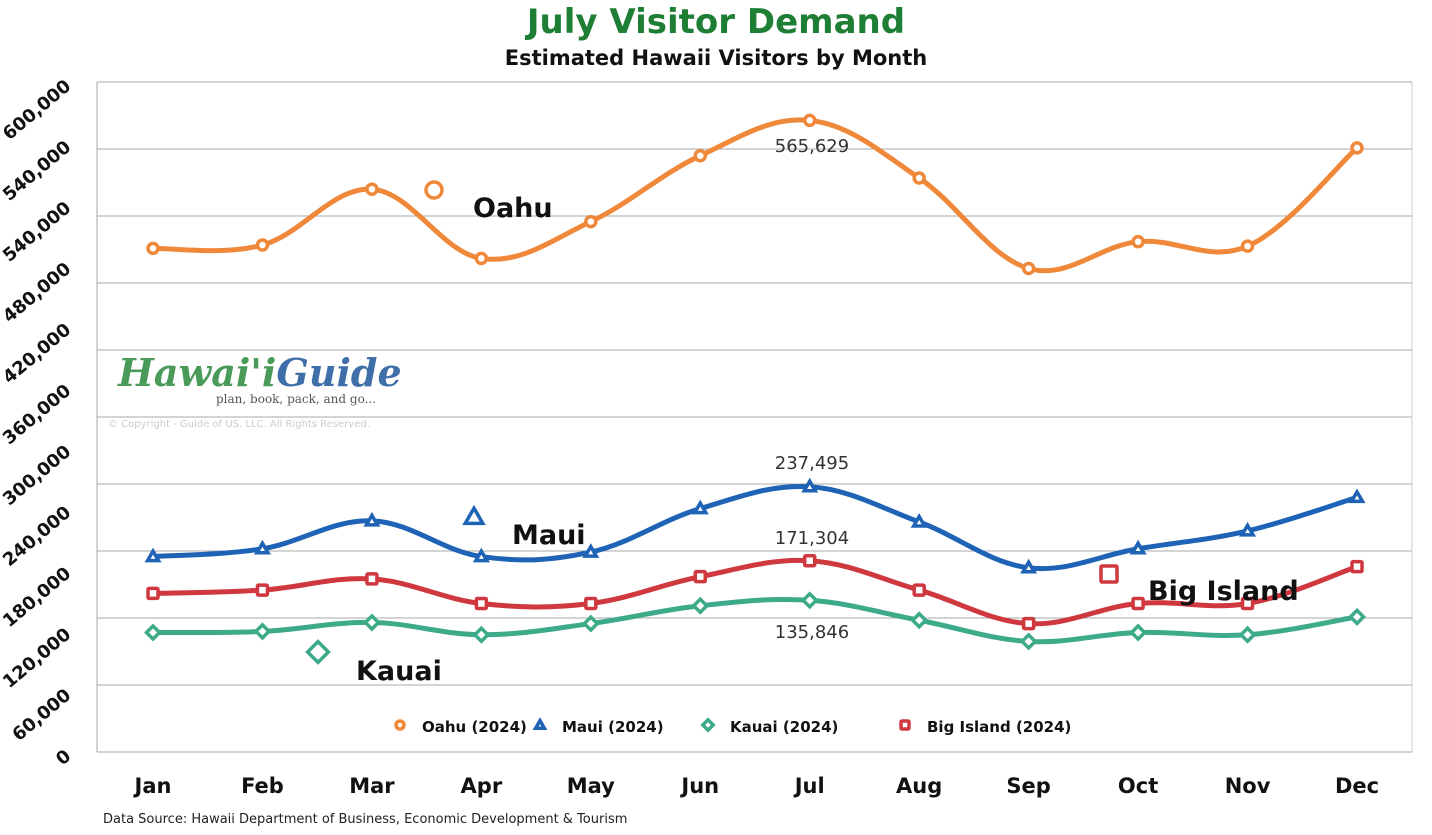 The width and height of the screenshot is (1432, 835). I want to click on x-tick-label: Mar, so click(372, 786).